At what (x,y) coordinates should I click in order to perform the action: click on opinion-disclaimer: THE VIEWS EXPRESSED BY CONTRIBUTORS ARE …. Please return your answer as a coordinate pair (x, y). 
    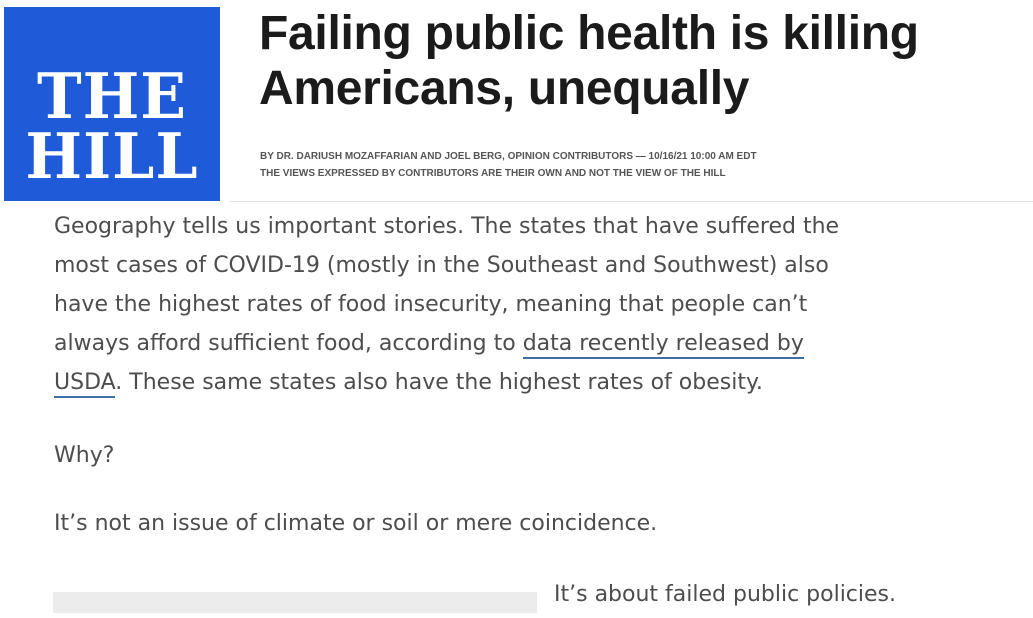
    Looking at the image, I should click on (493, 173).